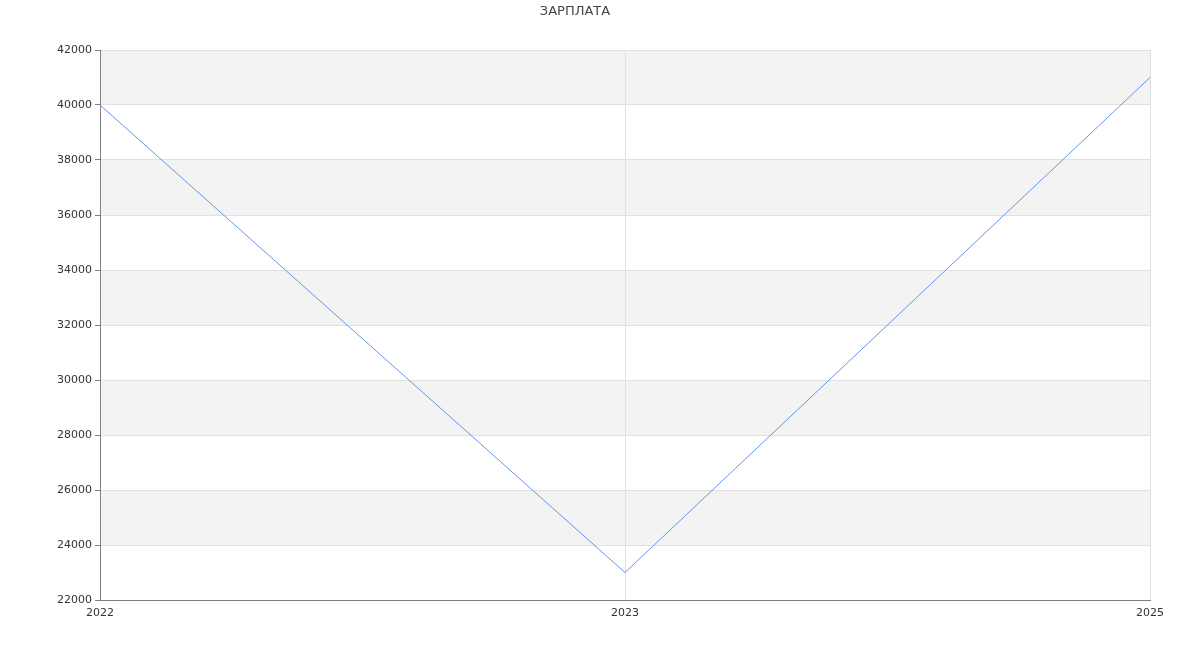  What do you see at coordinates (74, 599) in the screenshot?
I see `y-tick-label: 22000` at bounding box center [74, 599].